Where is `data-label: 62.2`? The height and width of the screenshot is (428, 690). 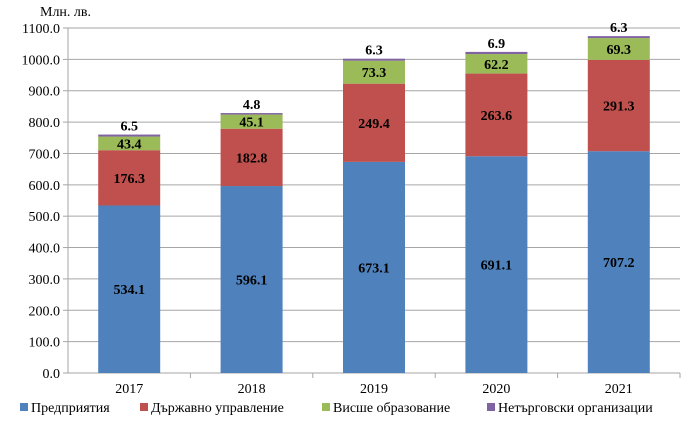 data-label: 62.2 is located at coordinates (496, 65).